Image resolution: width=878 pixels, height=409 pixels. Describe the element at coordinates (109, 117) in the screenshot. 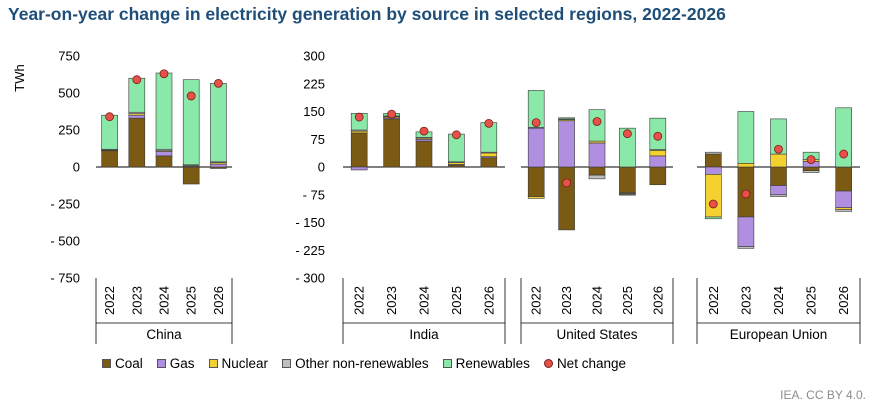

I see `net-change-dot-china-2022` at that location.